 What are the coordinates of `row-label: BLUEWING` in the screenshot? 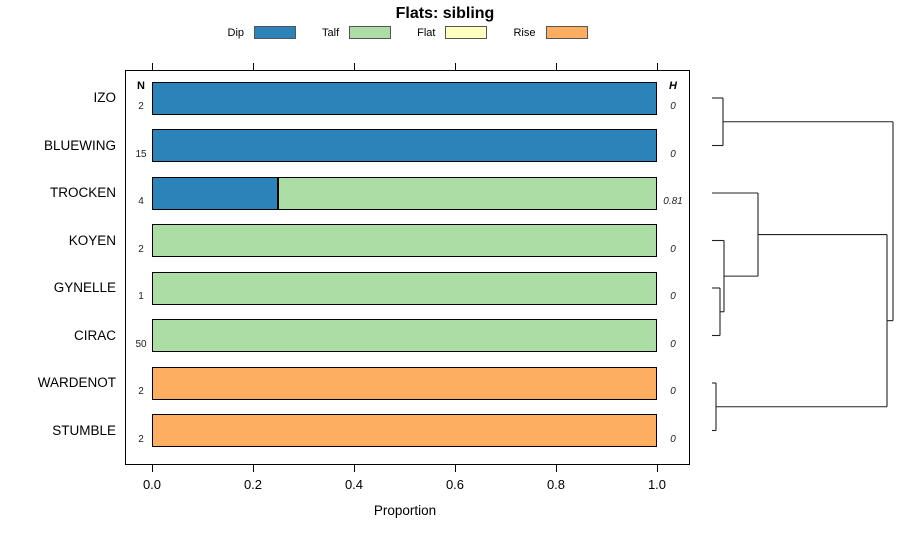 It's located at (79, 145).